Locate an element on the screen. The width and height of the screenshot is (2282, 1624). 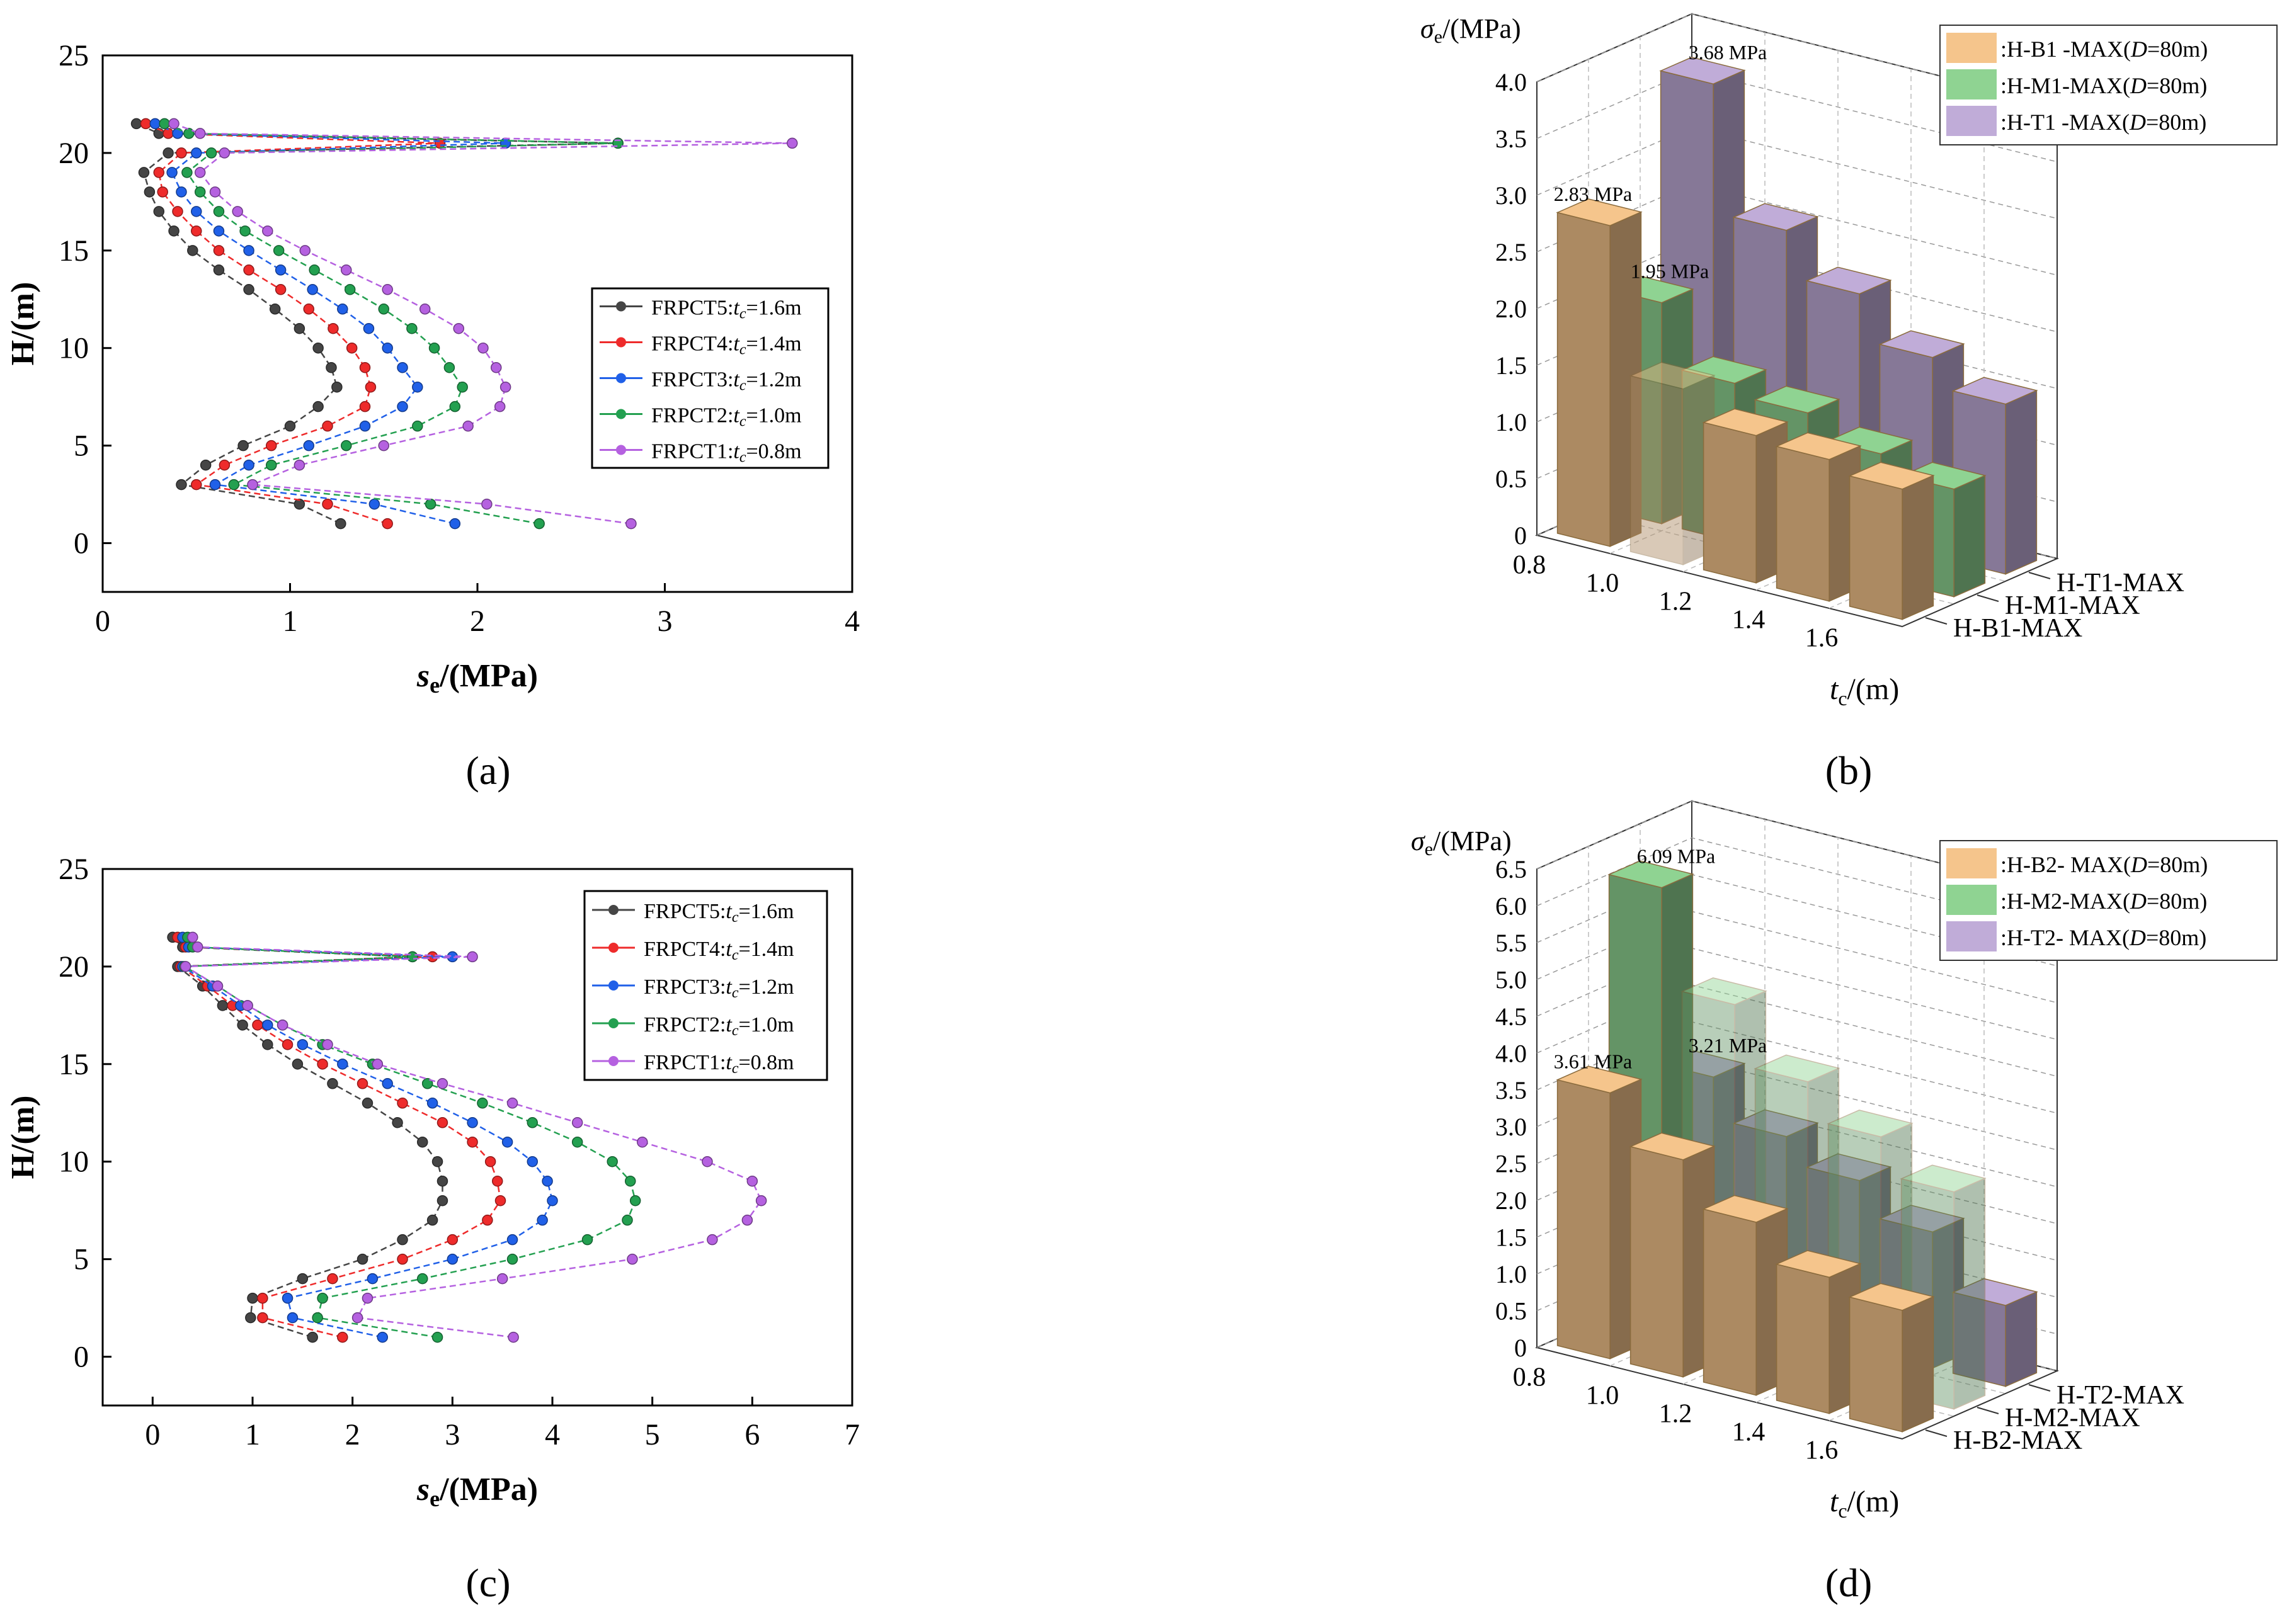
panel-label-c: (c) is located at coordinates (487, 1583).